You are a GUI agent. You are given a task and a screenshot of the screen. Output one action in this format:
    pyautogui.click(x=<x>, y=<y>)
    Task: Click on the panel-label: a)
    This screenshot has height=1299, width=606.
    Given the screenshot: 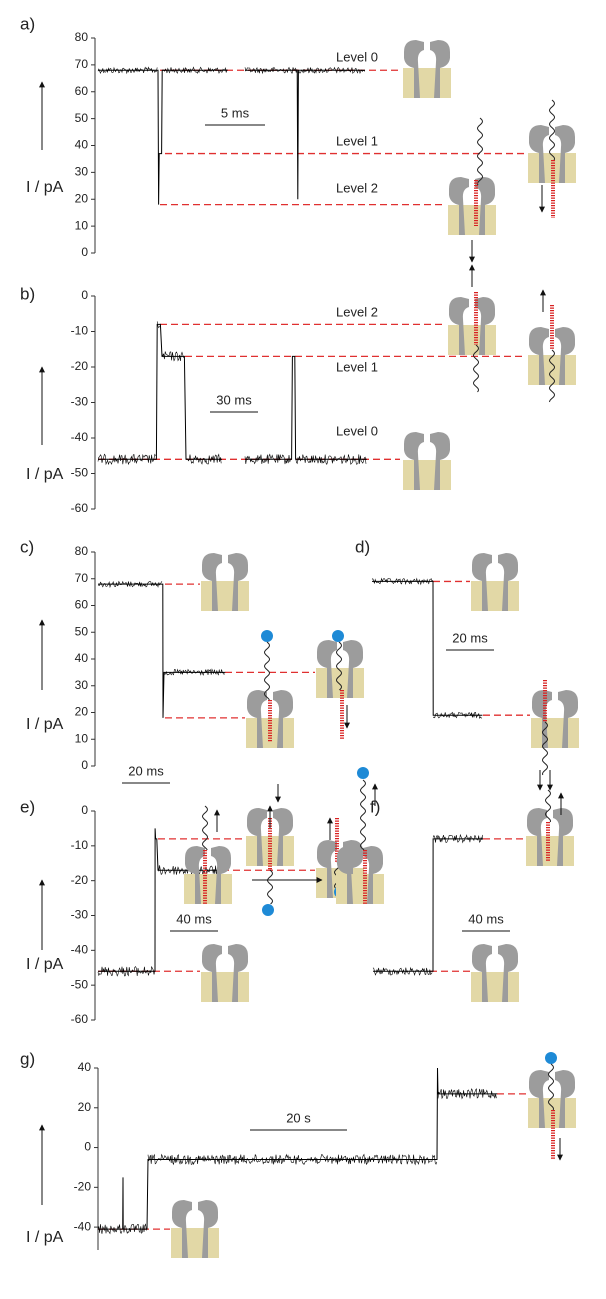 What is the action you would take?
    pyautogui.click(x=27, y=23)
    